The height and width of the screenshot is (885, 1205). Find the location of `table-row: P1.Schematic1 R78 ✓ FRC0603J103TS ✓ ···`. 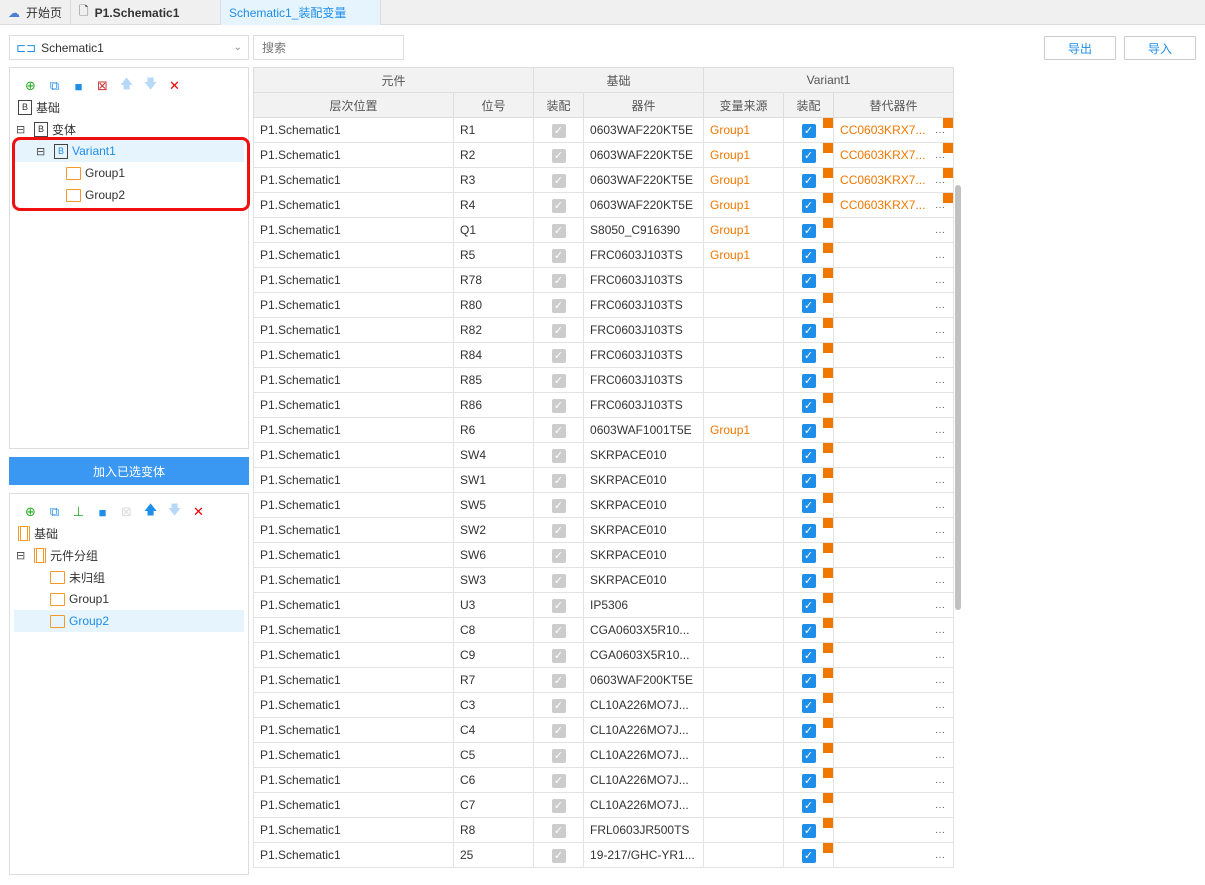

table-row: P1.Schematic1 R78 ✓ FRC0603J103TS ✓ ··· is located at coordinates (604, 280).